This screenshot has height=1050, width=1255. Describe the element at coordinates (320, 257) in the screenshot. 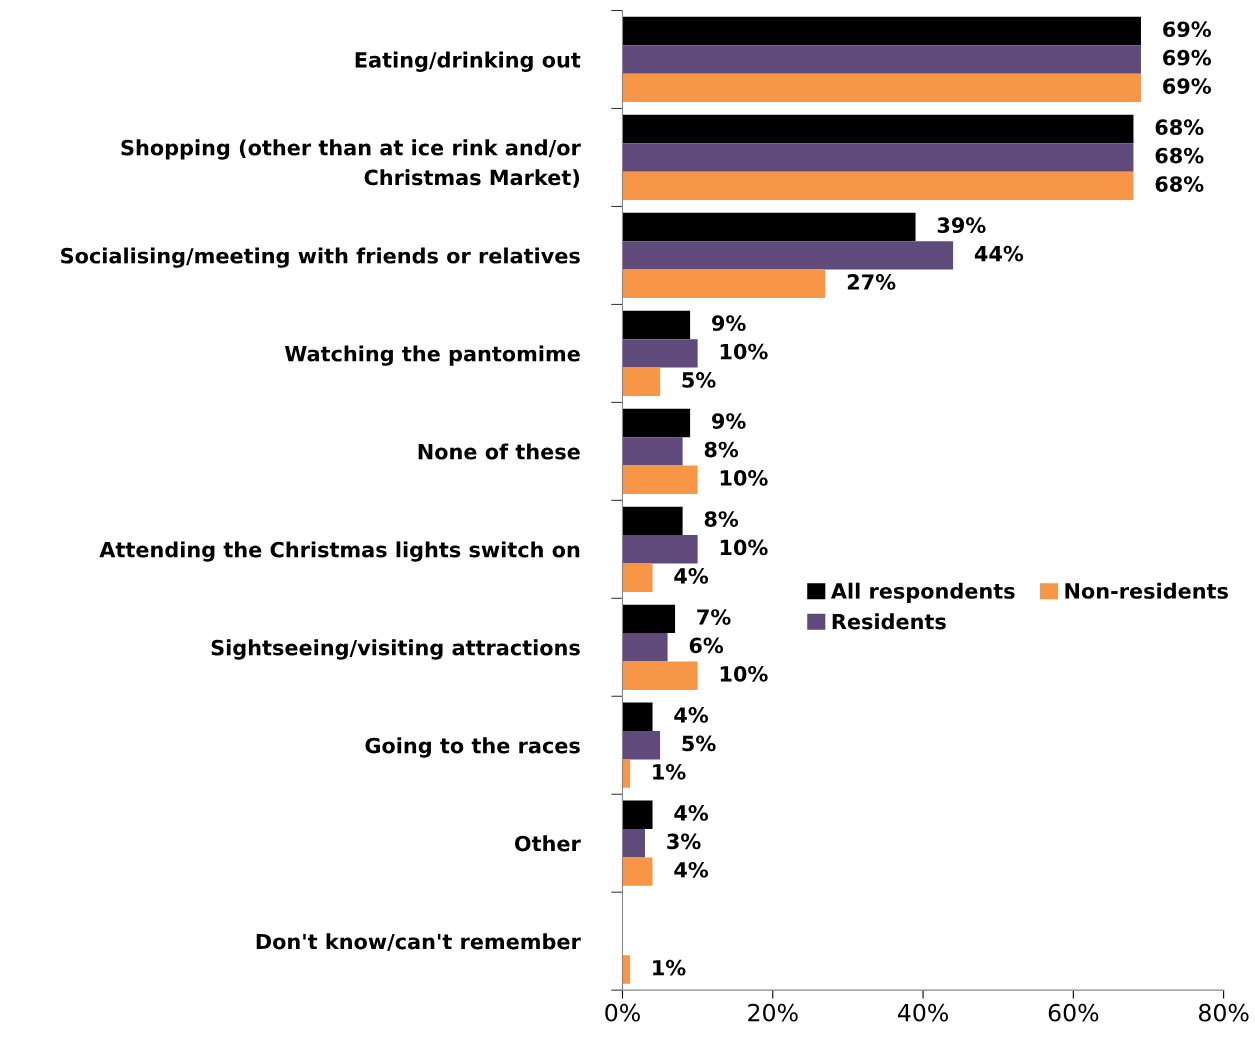

I see `y-tick-label: Socialising/meeting with friends or relatives` at that location.